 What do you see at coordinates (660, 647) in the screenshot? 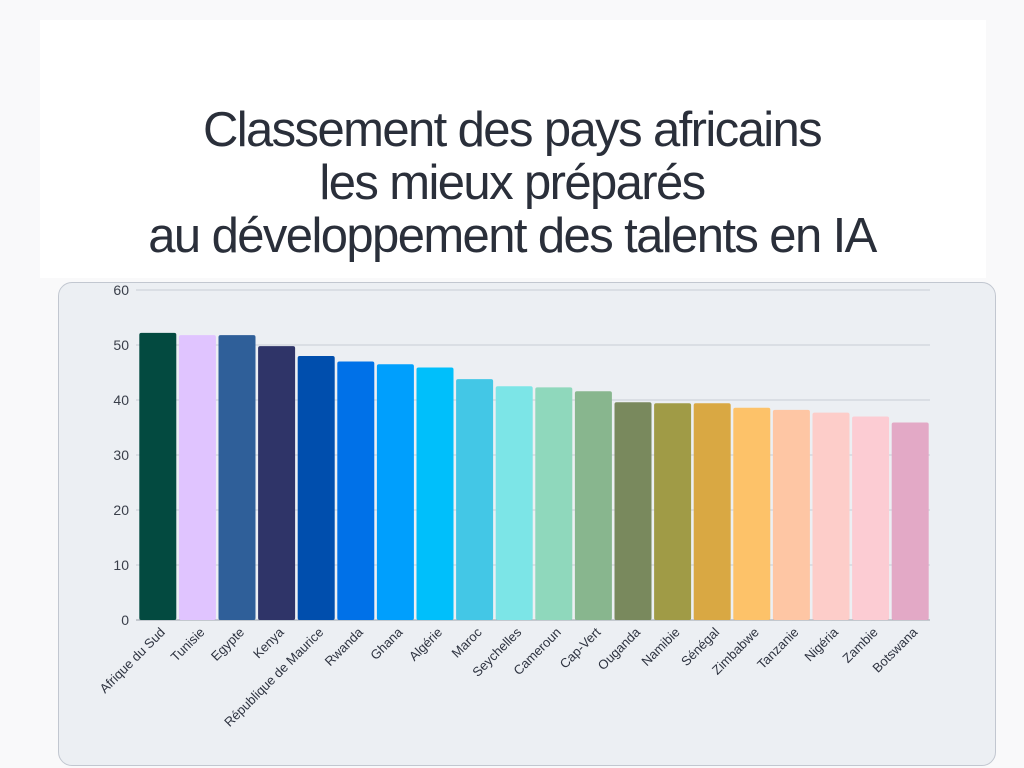
I see `x-tick-label: Namibie` at bounding box center [660, 647].